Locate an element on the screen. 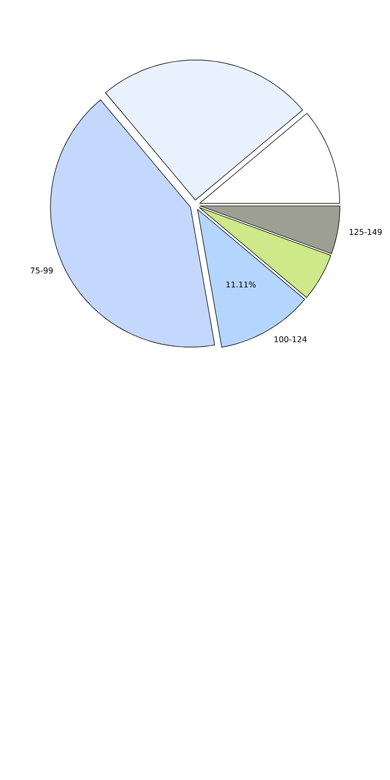 This screenshot has width=390, height=780. slice-label: 125-149 is located at coordinates (366, 231).